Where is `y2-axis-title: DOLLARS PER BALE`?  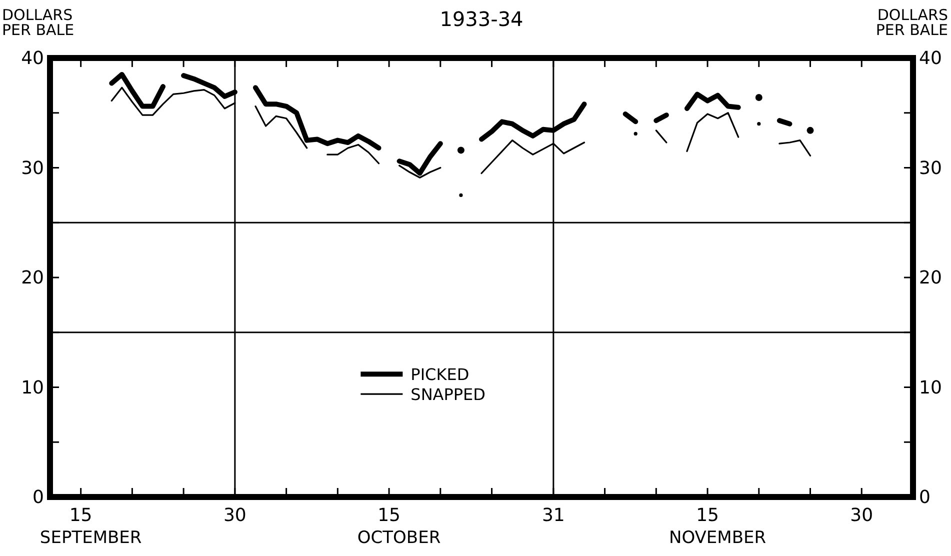
y2-axis-title: DOLLARS PER BALE is located at coordinates (912, 22).